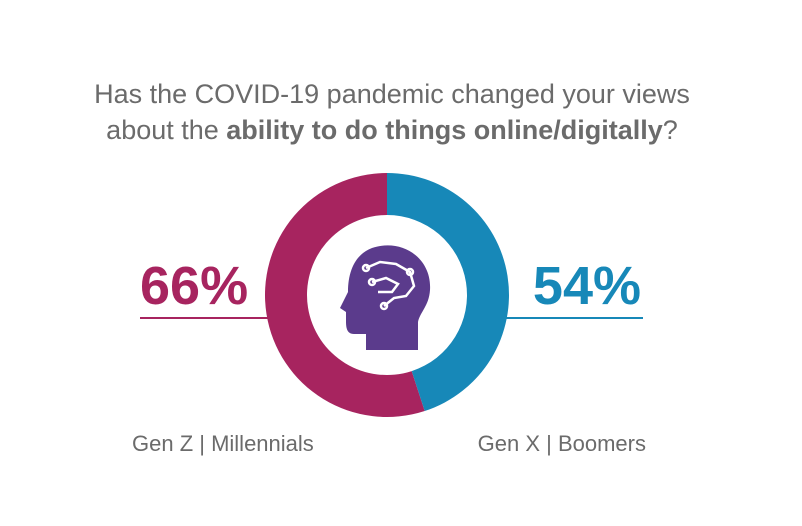  I want to click on brain-icon, so click(385, 297).